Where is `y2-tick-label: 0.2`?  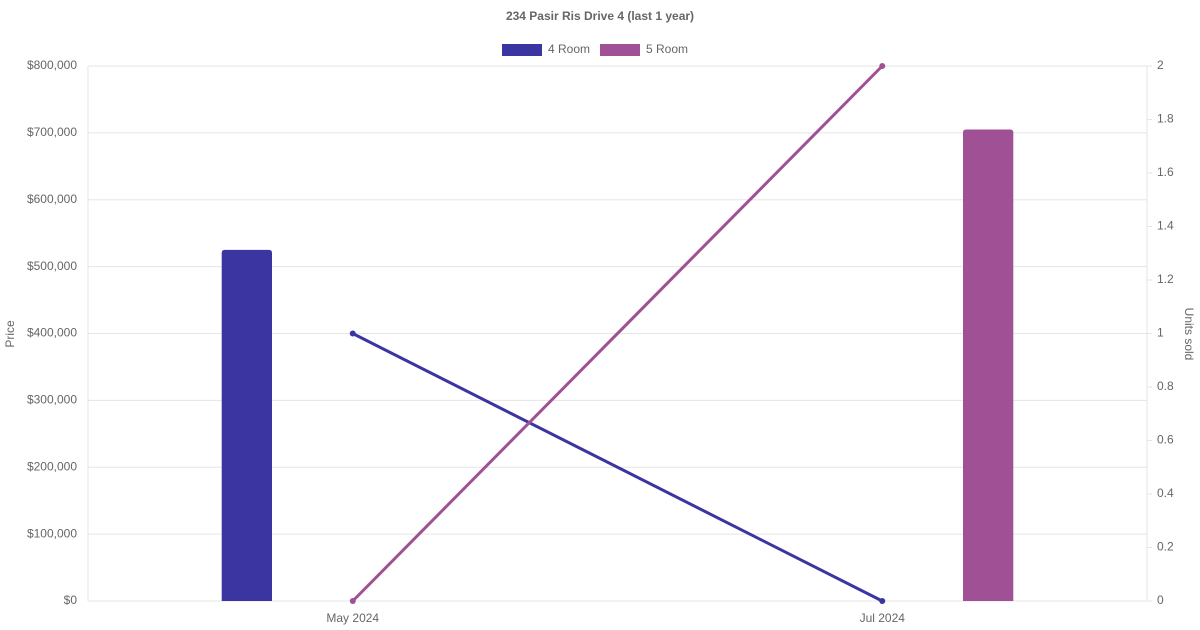
y2-tick-label: 0.2 is located at coordinates (1165, 547).